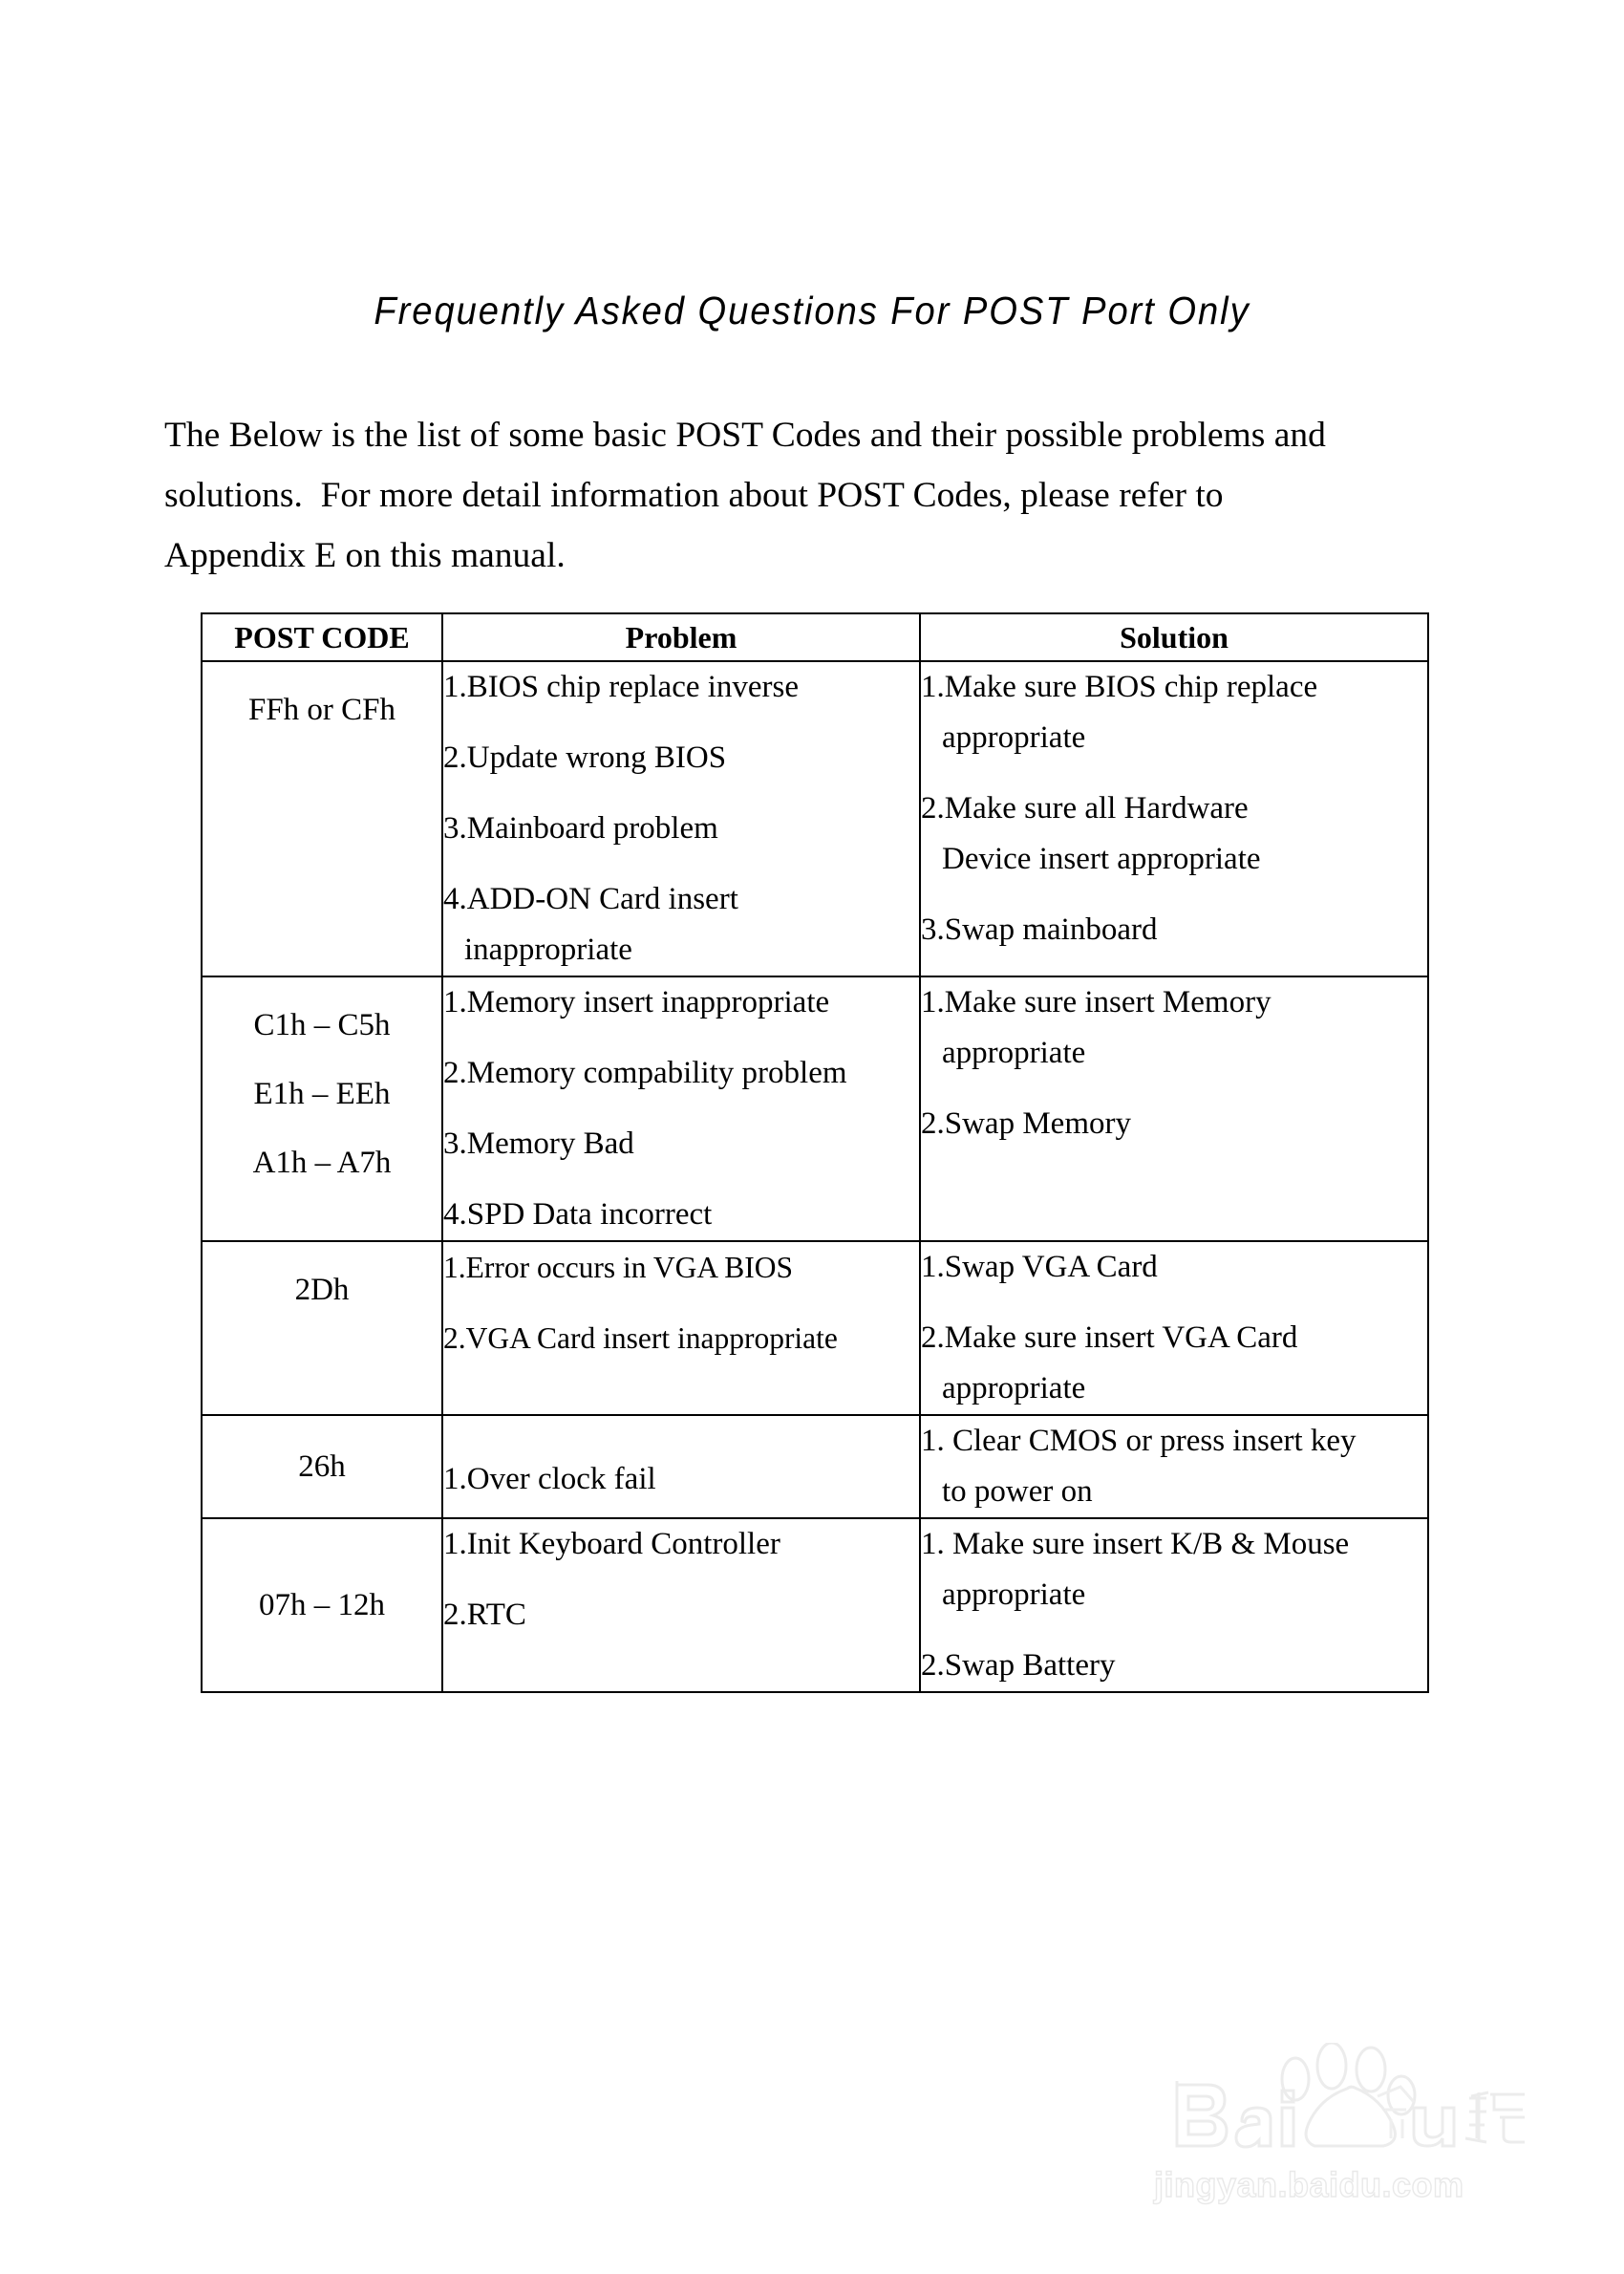  I want to click on list-item: 1.BIOS chip replace inverse, so click(681, 688).